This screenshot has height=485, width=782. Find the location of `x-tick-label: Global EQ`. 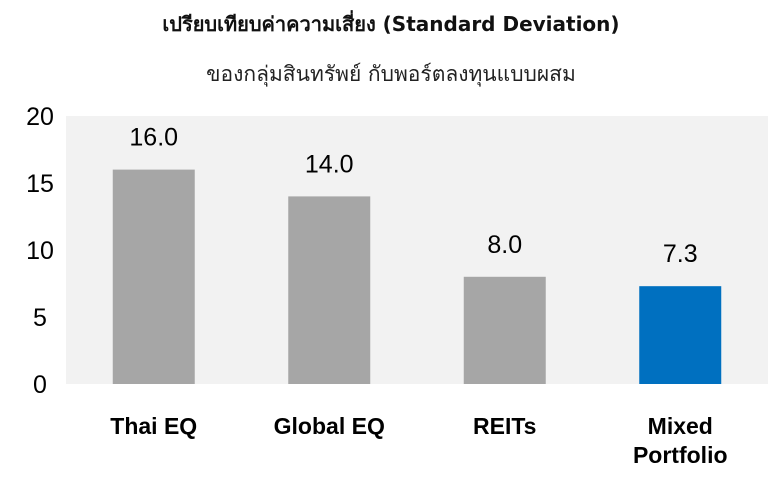

x-tick-label: Global EQ is located at coordinates (329, 426).